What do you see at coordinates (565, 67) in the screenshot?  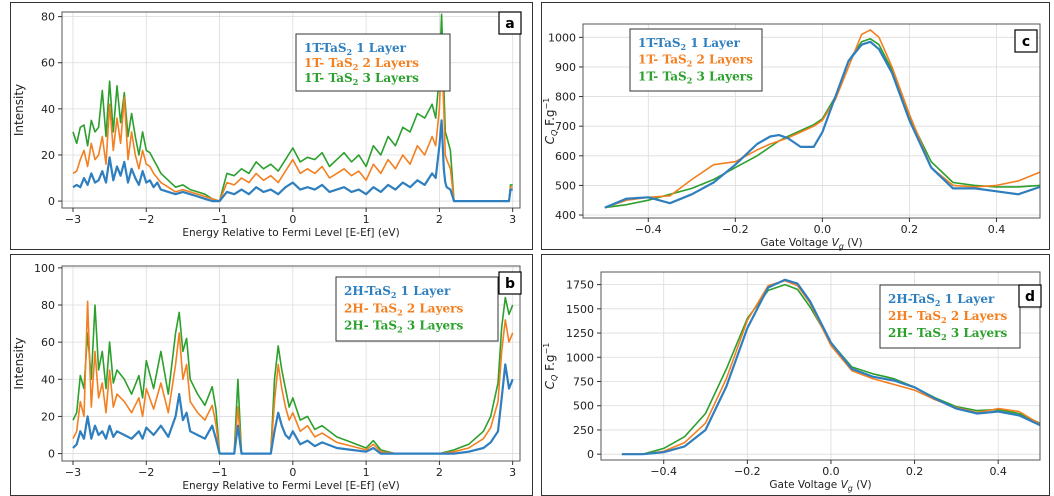 I see `y-tick-label: 900` at bounding box center [565, 67].